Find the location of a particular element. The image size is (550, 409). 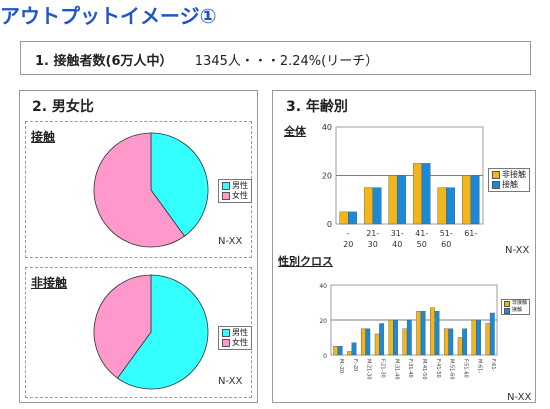

non-contact-pie-legend: 男性 女性 is located at coordinates (235, 338).